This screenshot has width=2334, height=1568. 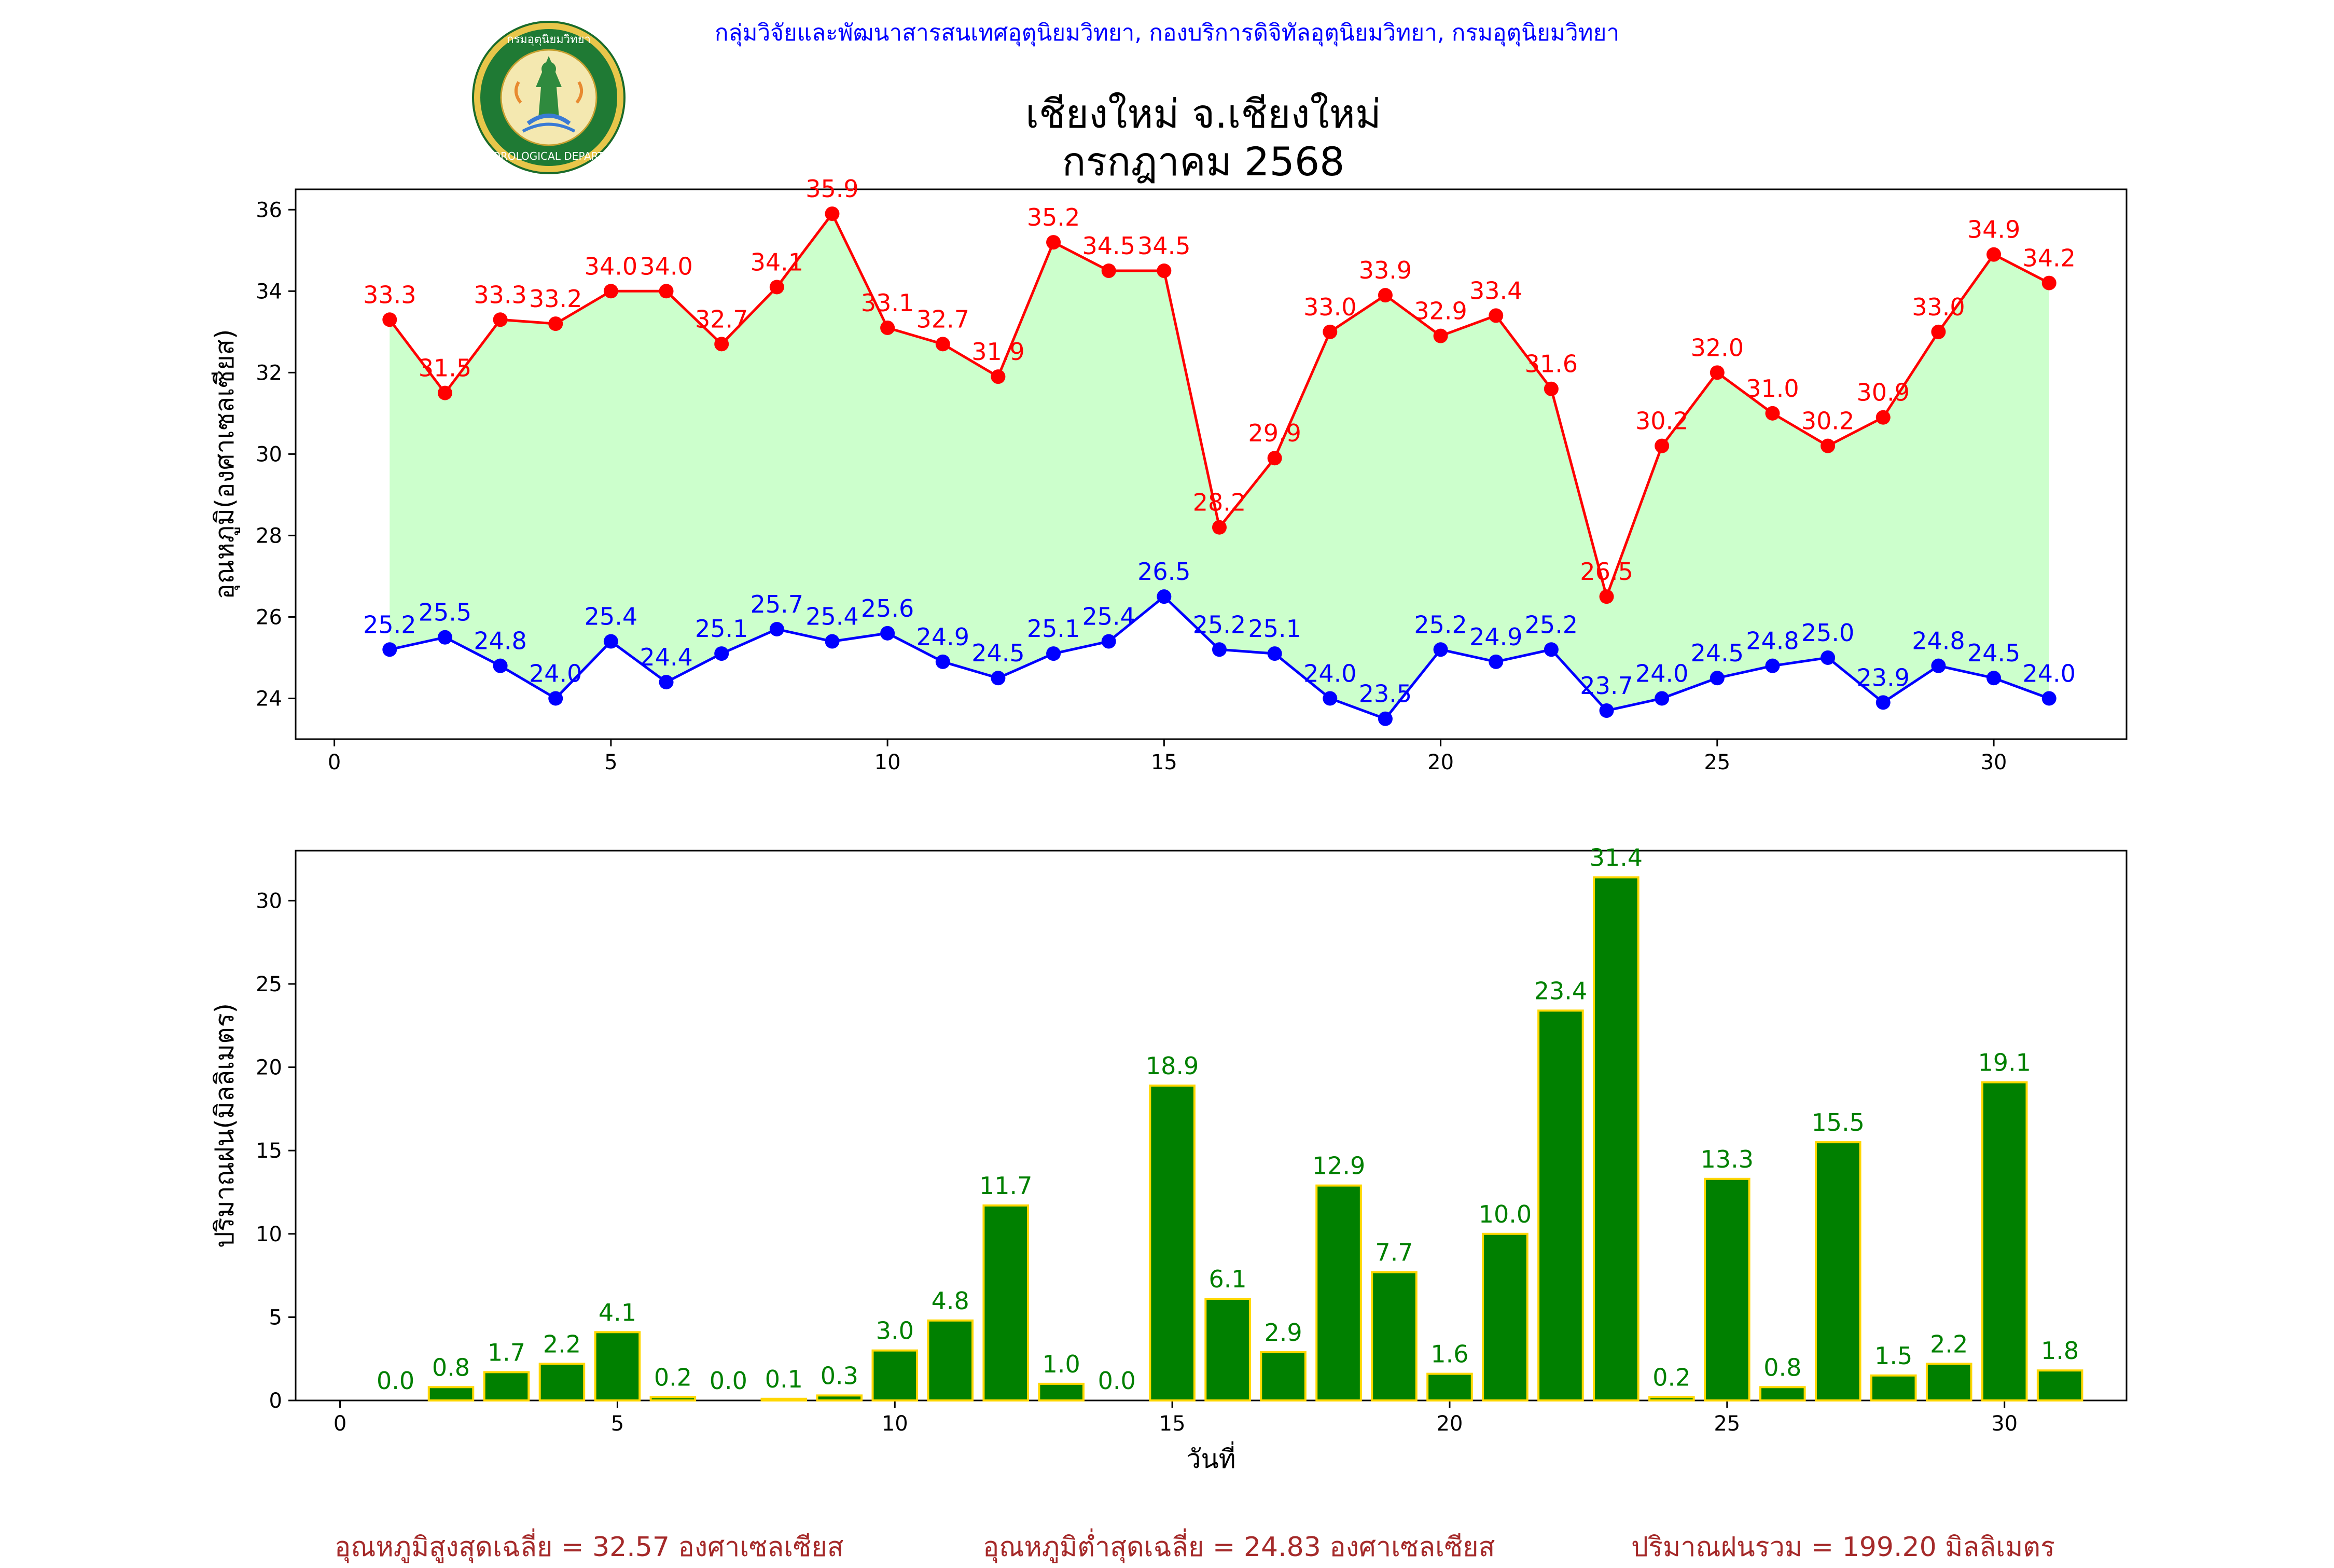 What do you see at coordinates (1203, 114) in the screenshot?
I see `chart-title-line1: เชียงใหม่ จ.เชียงใหม่` at bounding box center [1203, 114].